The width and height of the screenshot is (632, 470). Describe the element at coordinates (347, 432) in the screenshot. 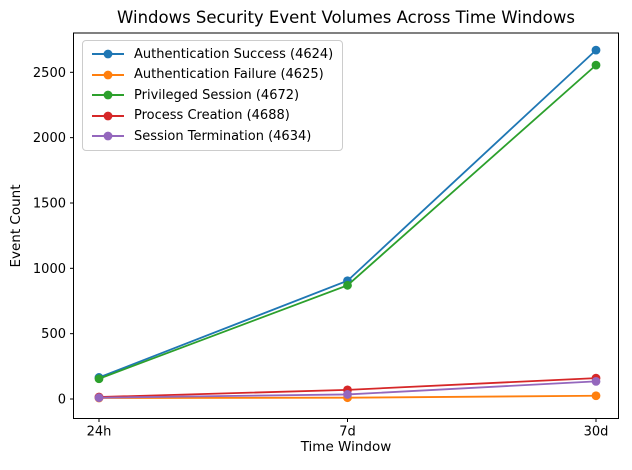

I see `x-tick-label: 7d` at that location.